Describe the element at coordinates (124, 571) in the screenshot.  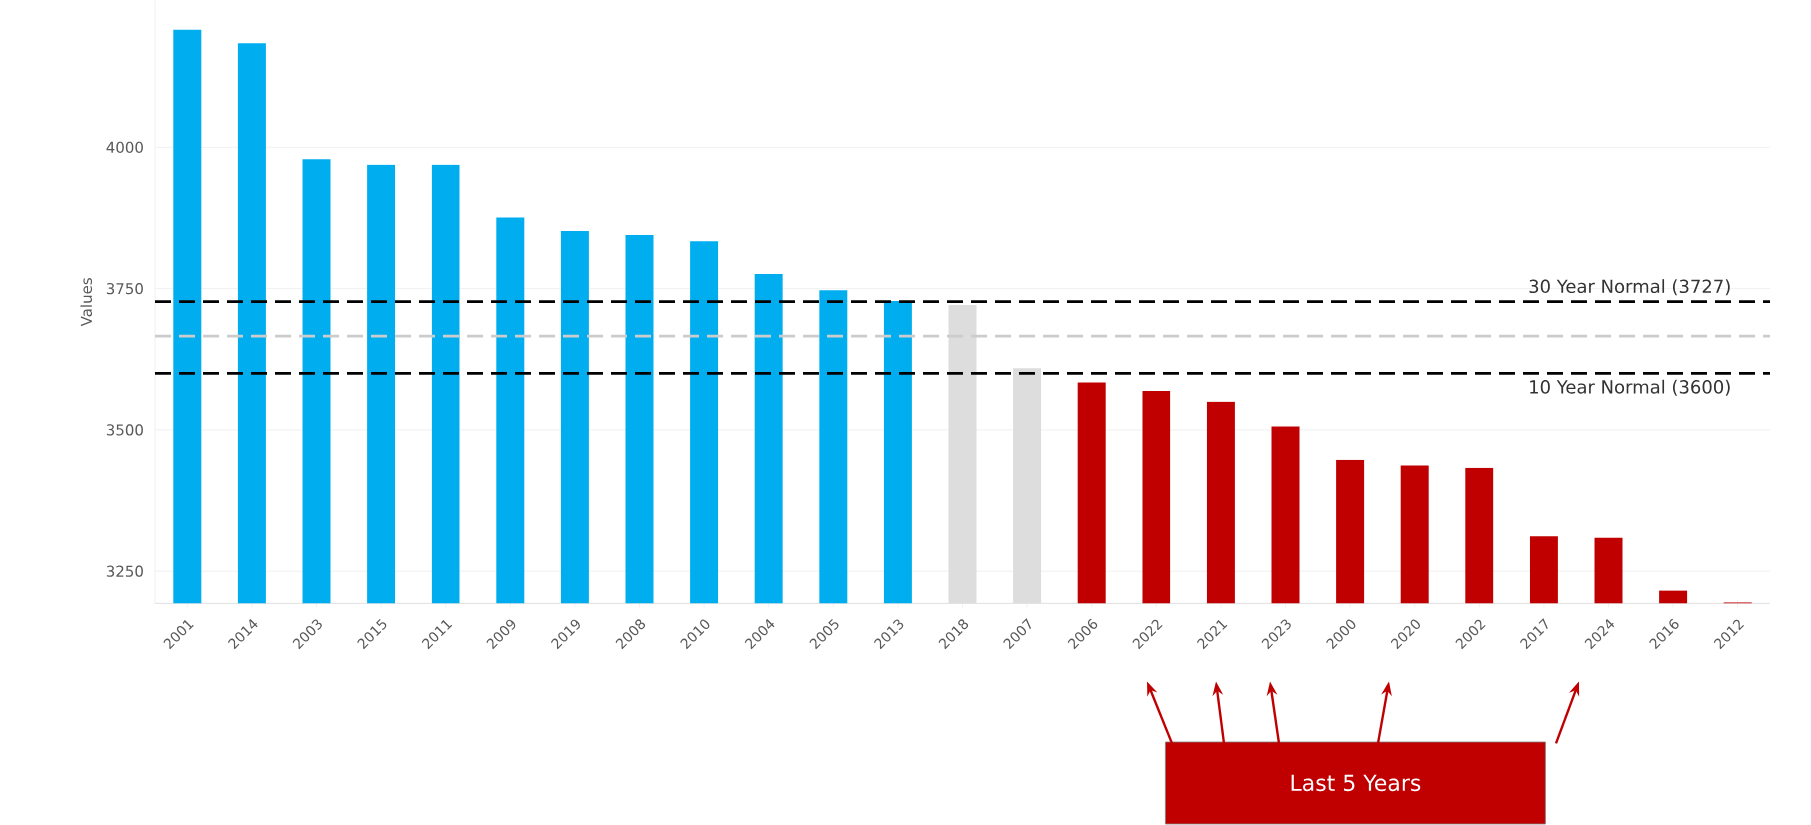
I see `y-tick-label: 3250` at that location.